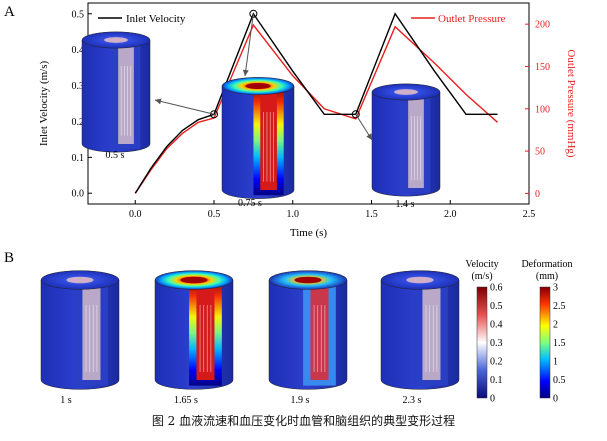  Describe the element at coordinates (303, 421) in the screenshot. I see `figure-caption: 图 2 血液流速和血压变化时血管和脑组织的典型变形过程` at that location.